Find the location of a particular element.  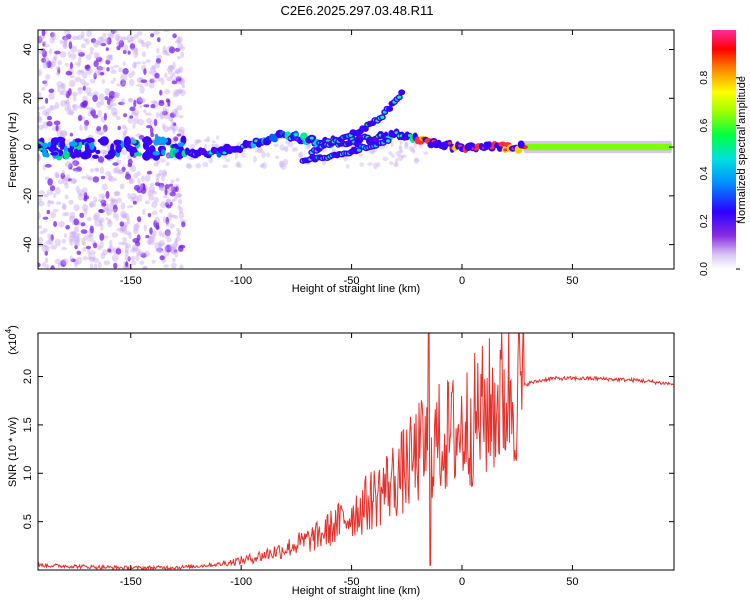

colorbar-tick-label: 0.6 is located at coordinates (704, 125).